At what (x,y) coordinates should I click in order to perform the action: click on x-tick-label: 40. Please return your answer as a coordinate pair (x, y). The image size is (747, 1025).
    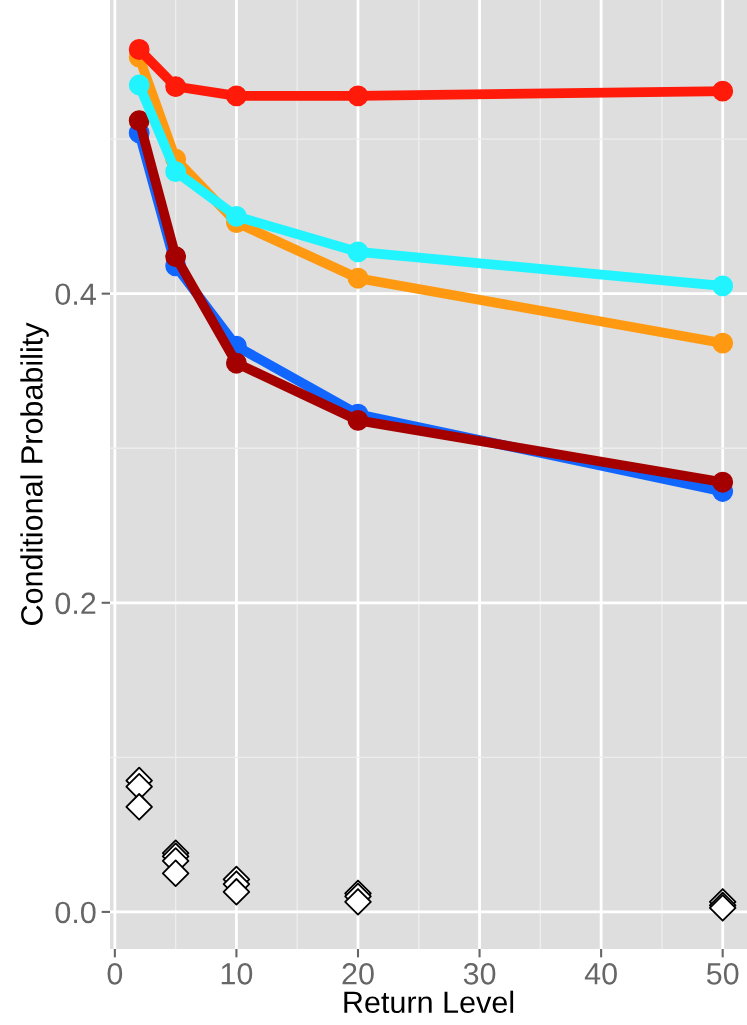
    Looking at the image, I should click on (600, 974).